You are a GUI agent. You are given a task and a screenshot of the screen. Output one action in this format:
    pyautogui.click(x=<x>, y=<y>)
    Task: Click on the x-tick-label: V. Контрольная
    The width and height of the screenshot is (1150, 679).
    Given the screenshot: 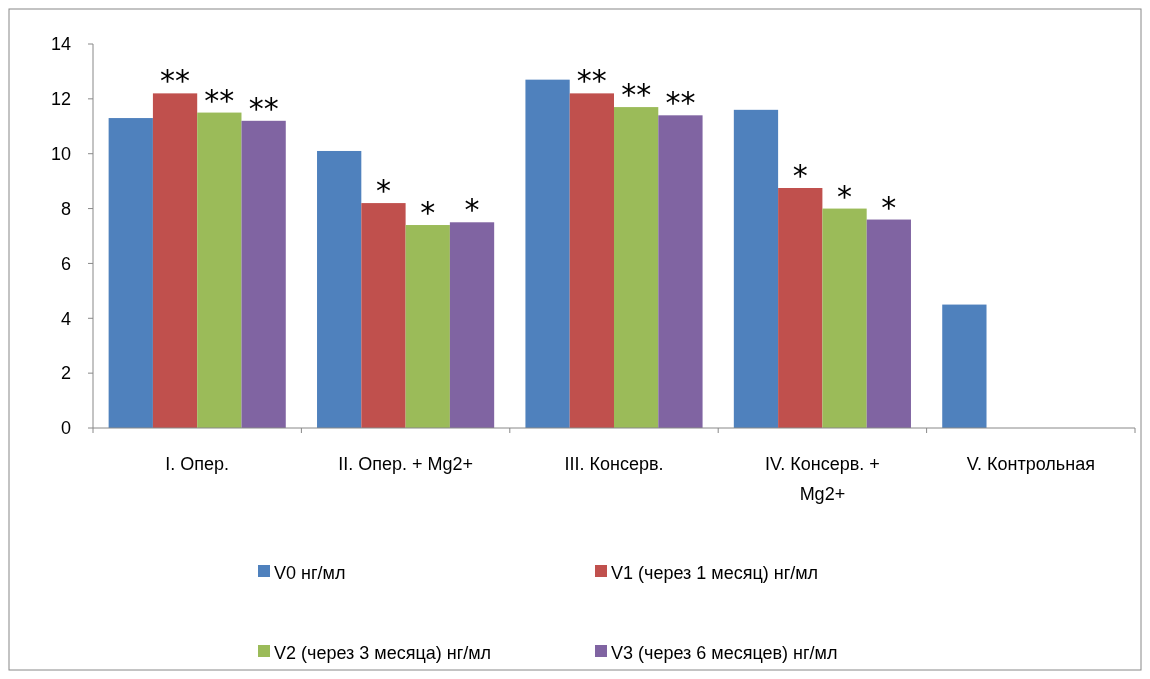 What is the action you would take?
    pyautogui.click(x=1030, y=464)
    